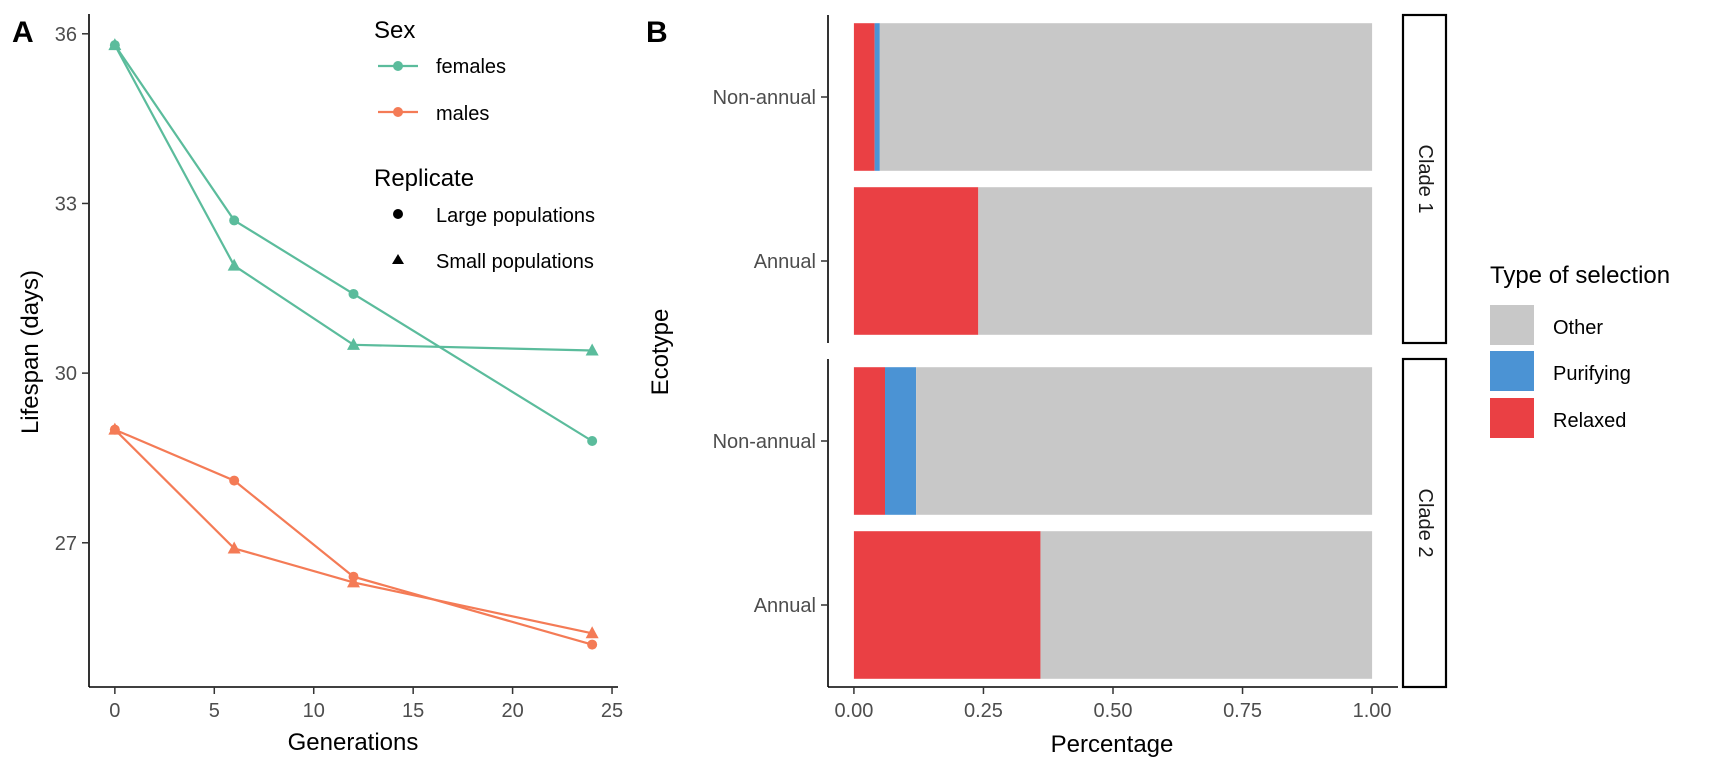 The image size is (1728, 768). I want to click on y-tick-label: 36, so click(66, 35).